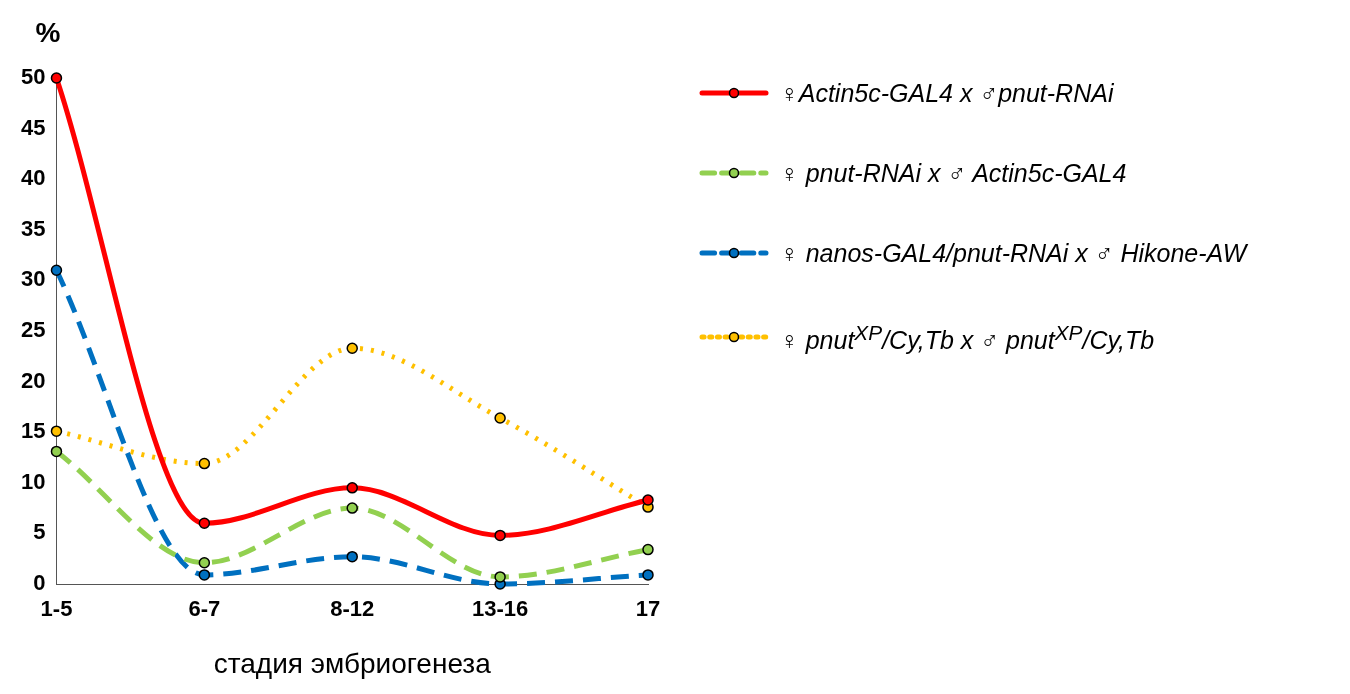 This screenshot has height=694, width=1350. I want to click on x-tick-label: 1-5, so click(56, 609).